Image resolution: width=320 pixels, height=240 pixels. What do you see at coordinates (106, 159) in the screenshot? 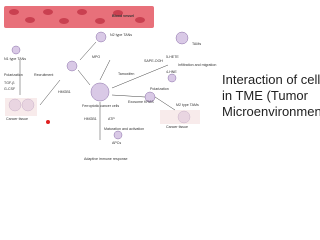
I see `label: Adaptive immune response` at bounding box center [106, 159].